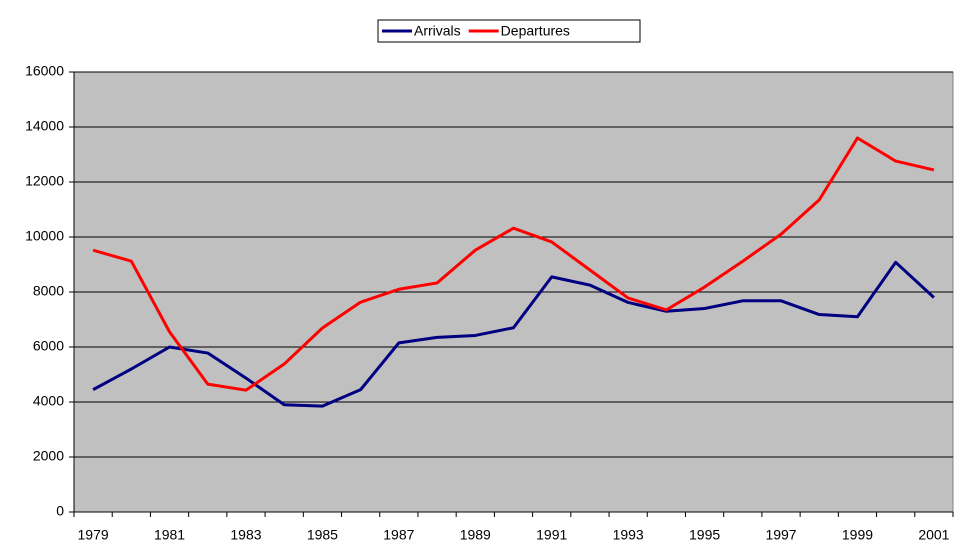 The image size is (956, 549). I want to click on y-tick-label: 8000, so click(48, 291).